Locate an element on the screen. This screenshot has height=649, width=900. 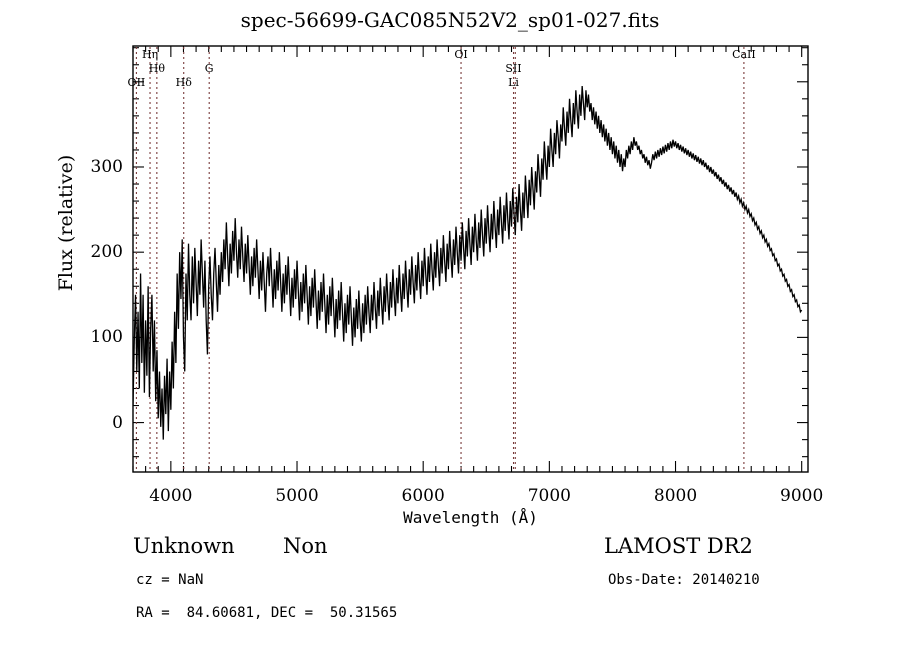
x-tick-label: 7000 is located at coordinates (549, 496).